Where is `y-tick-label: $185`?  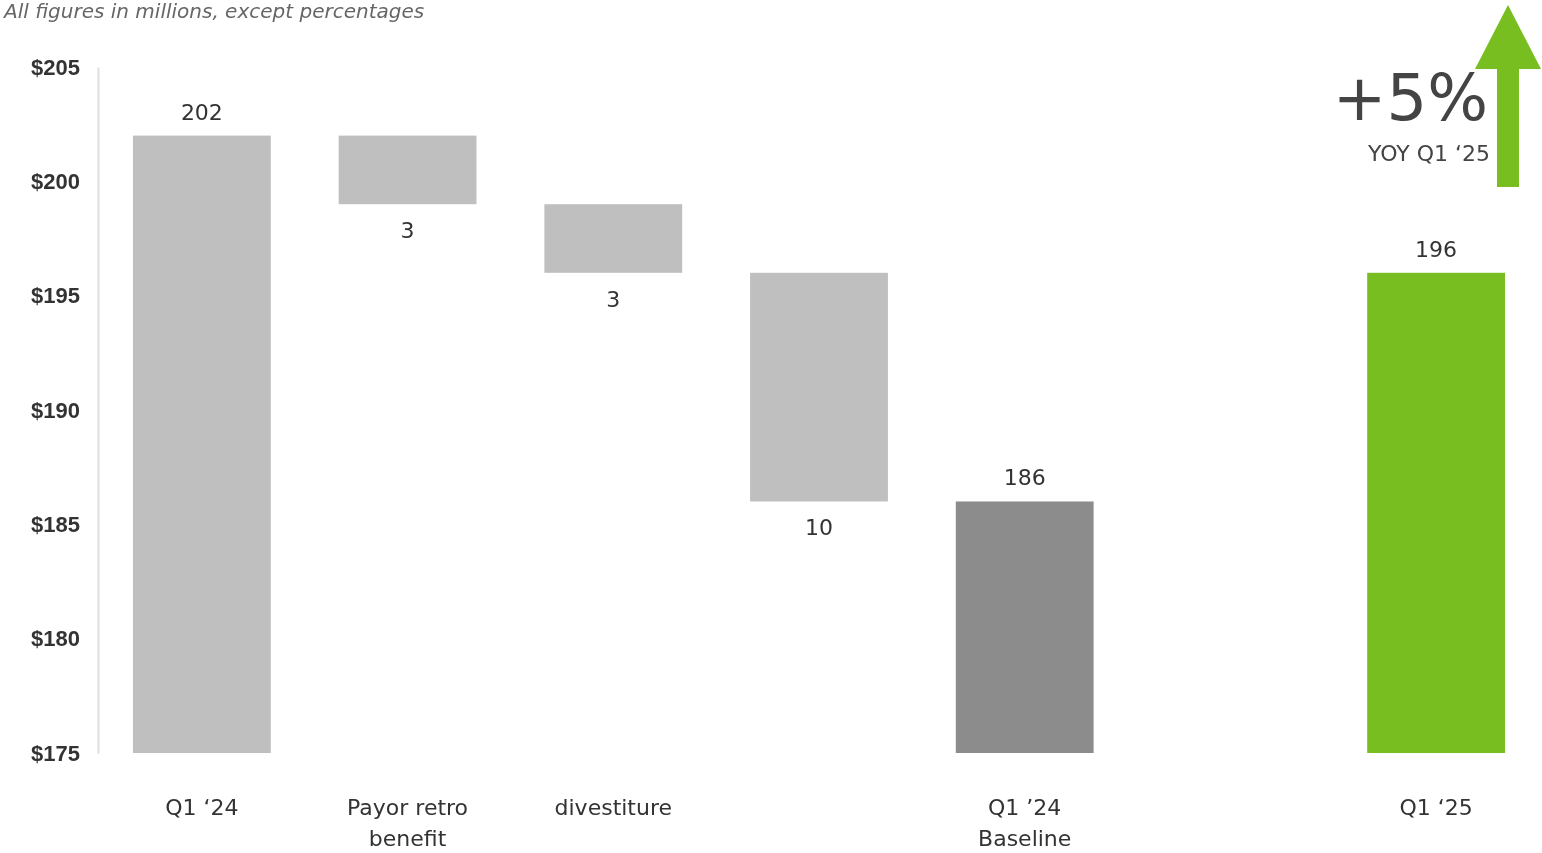 y-tick-label: $185 is located at coordinates (55, 524).